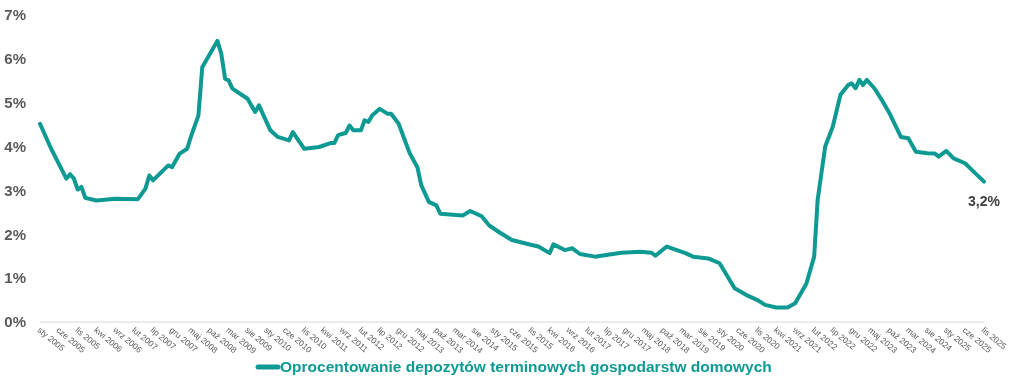  Describe the element at coordinates (15, 278) in the screenshot. I see `y-tick-label: 1%` at that location.